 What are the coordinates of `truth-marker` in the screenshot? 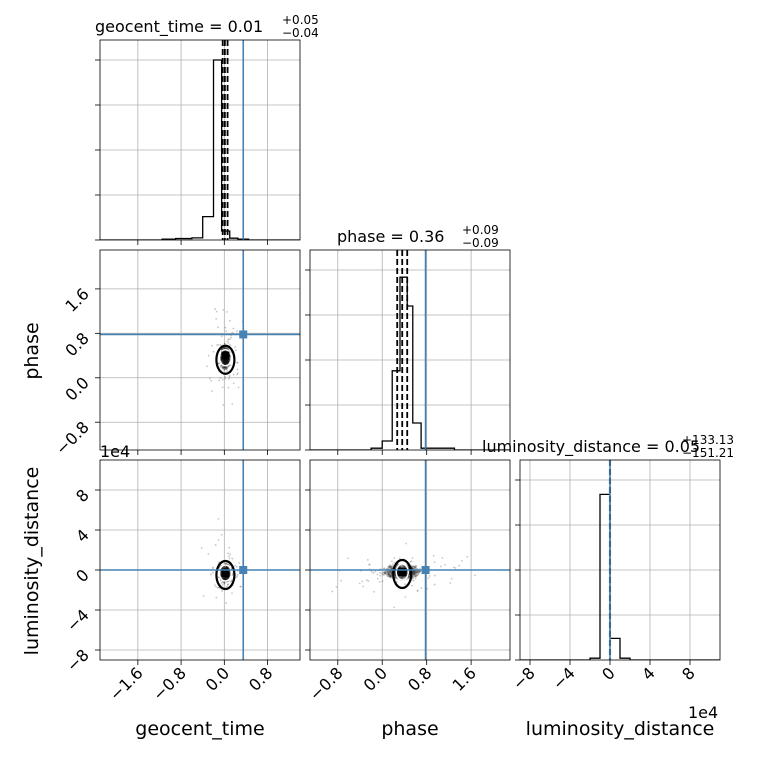 It's located at (425, 570).